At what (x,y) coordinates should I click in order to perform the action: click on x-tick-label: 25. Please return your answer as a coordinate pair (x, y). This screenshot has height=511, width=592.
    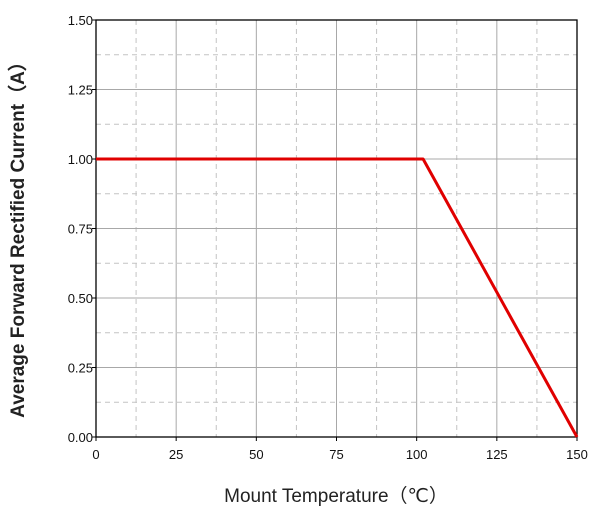
    Looking at the image, I should click on (176, 454).